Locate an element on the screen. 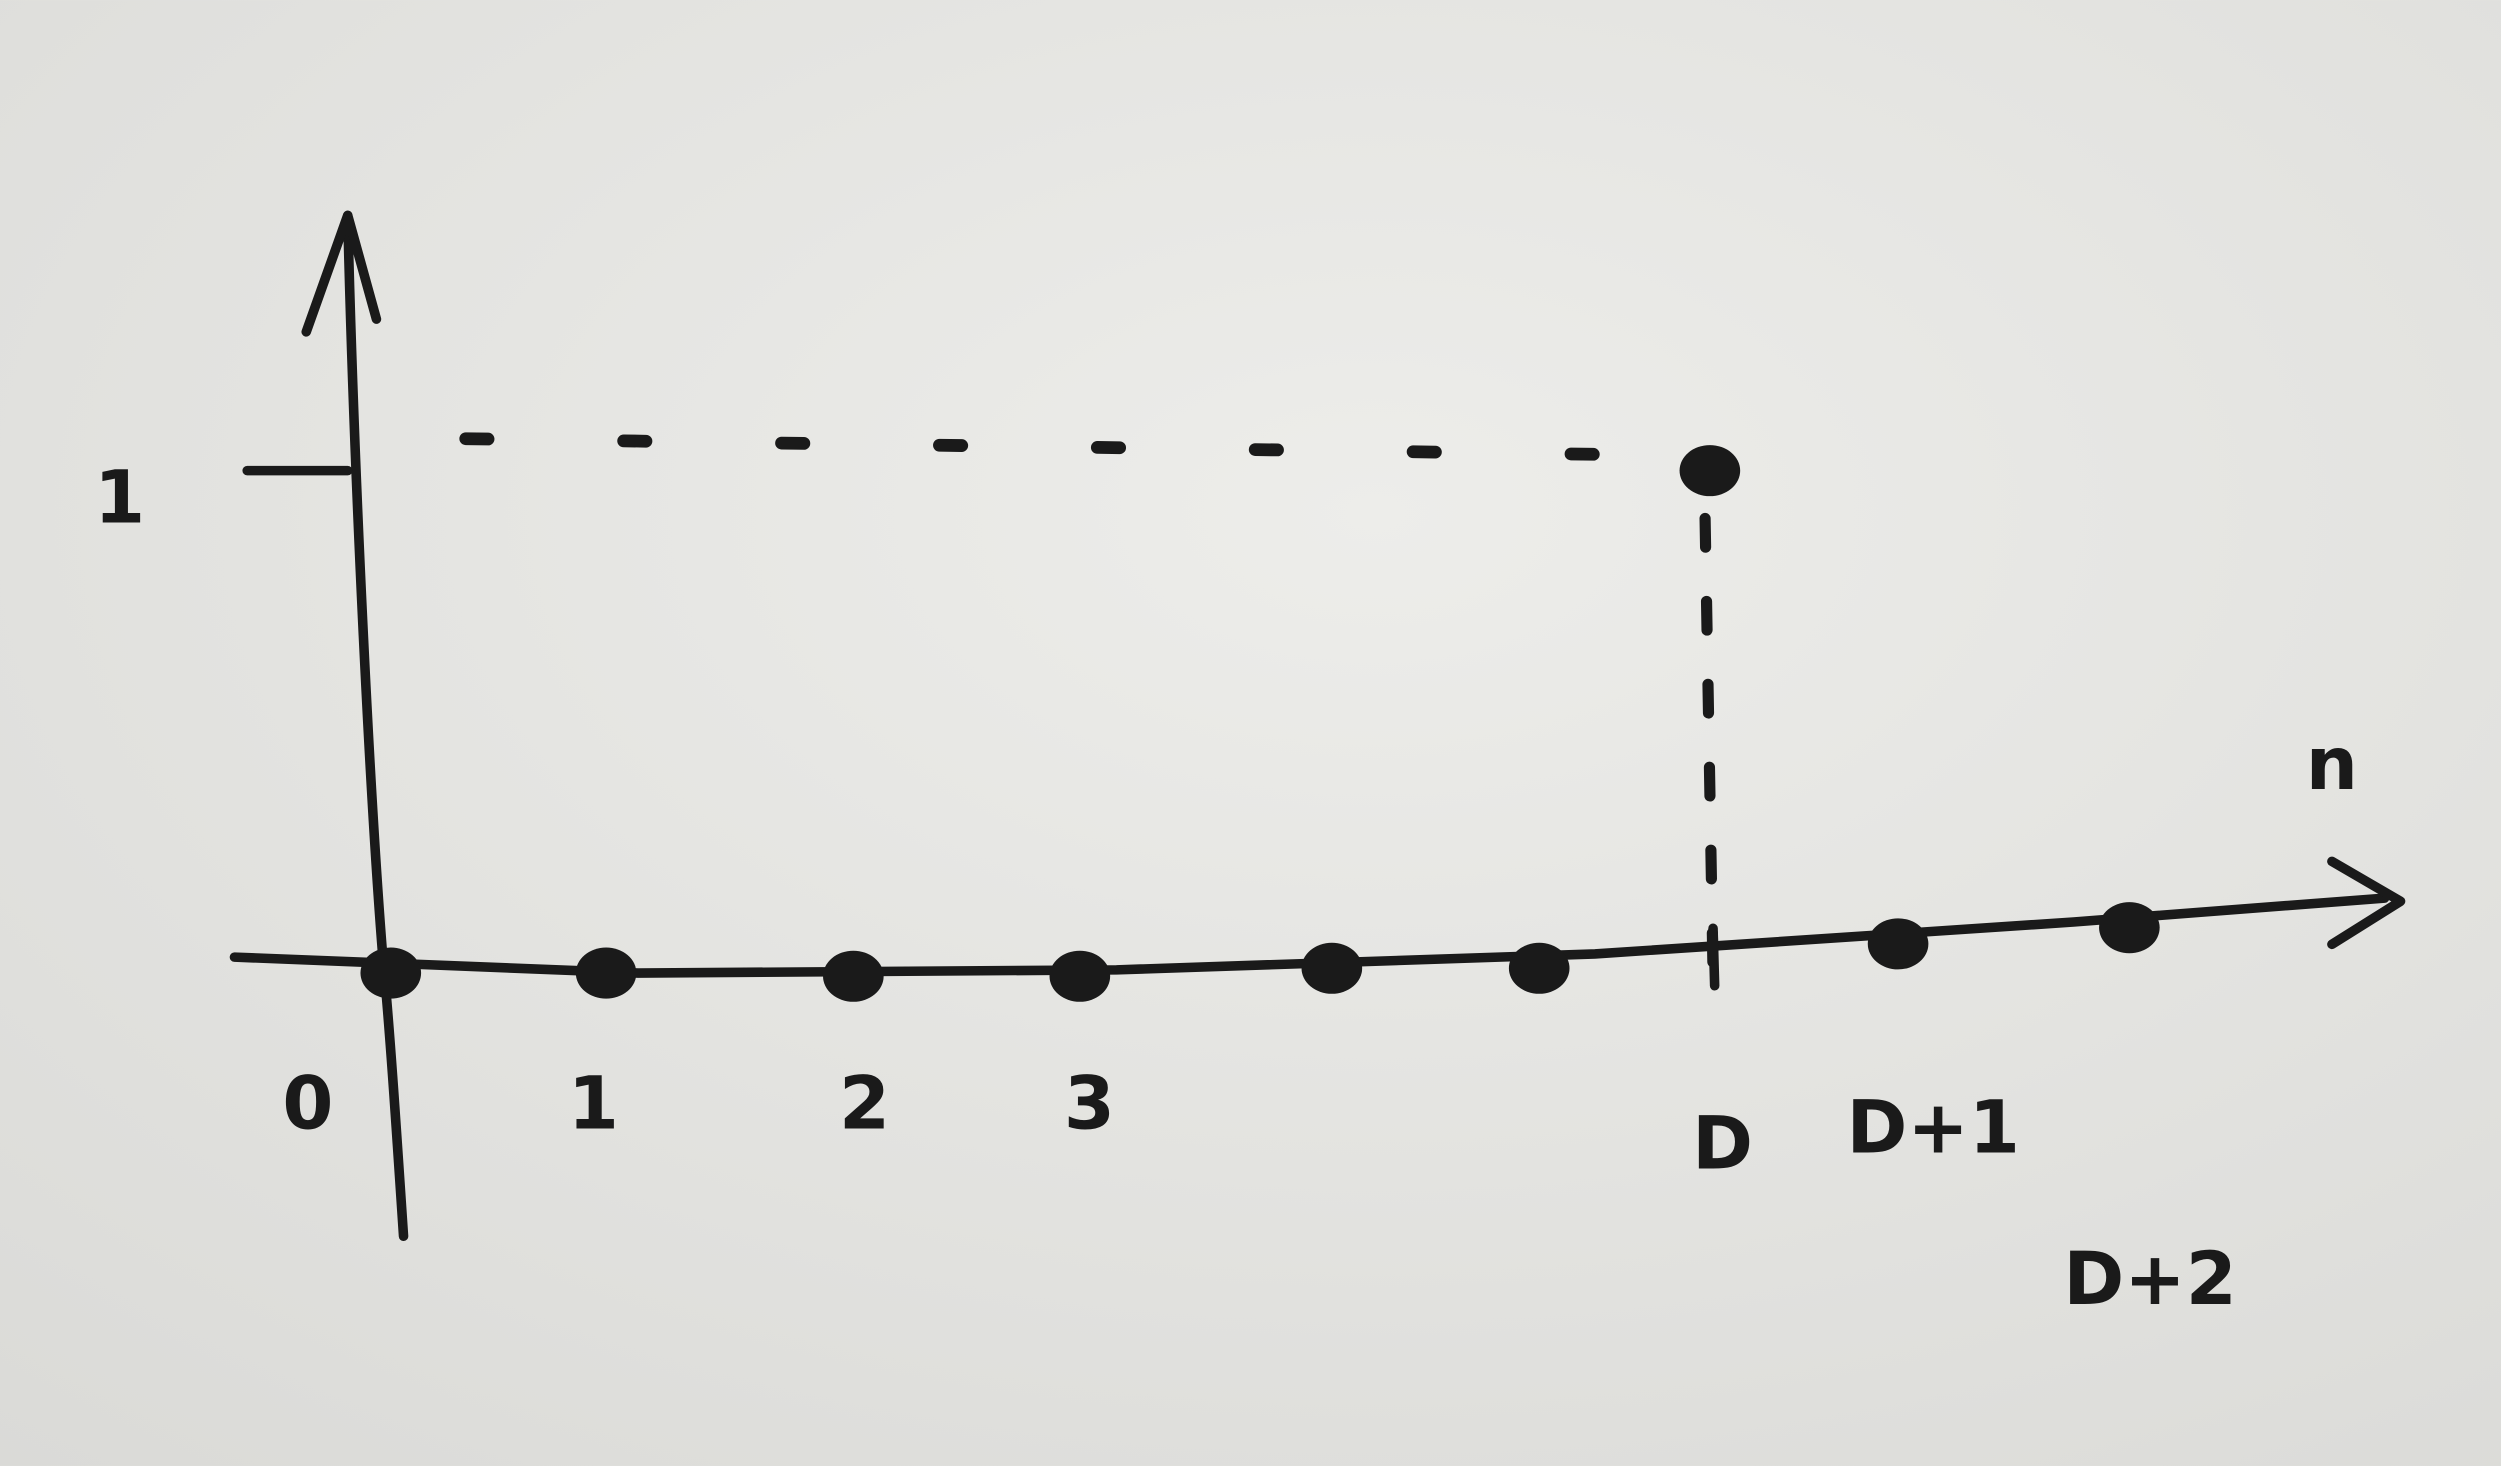 This screenshot has height=1466, width=2501. x-tick-label: D+1 is located at coordinates (1932, 1128).